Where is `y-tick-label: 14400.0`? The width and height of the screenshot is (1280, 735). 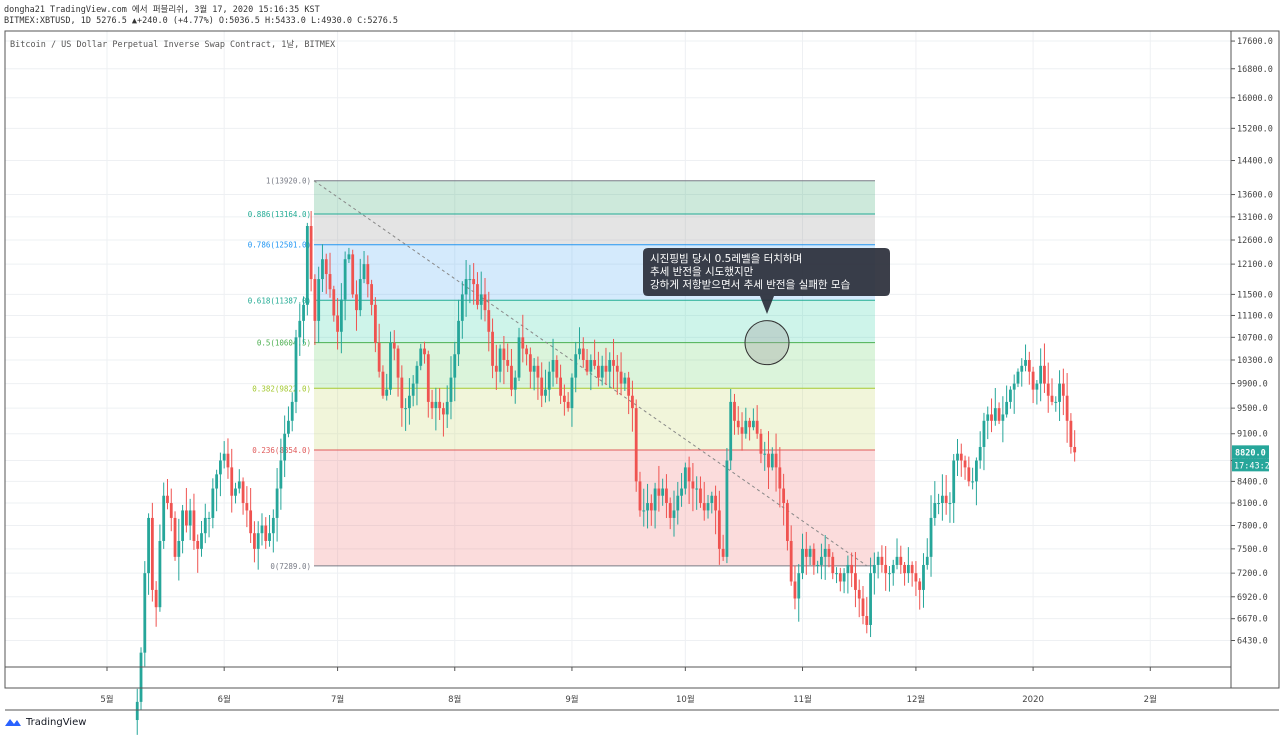 y-tick-label: 14400.0 is located at coordinates (1255, 162).